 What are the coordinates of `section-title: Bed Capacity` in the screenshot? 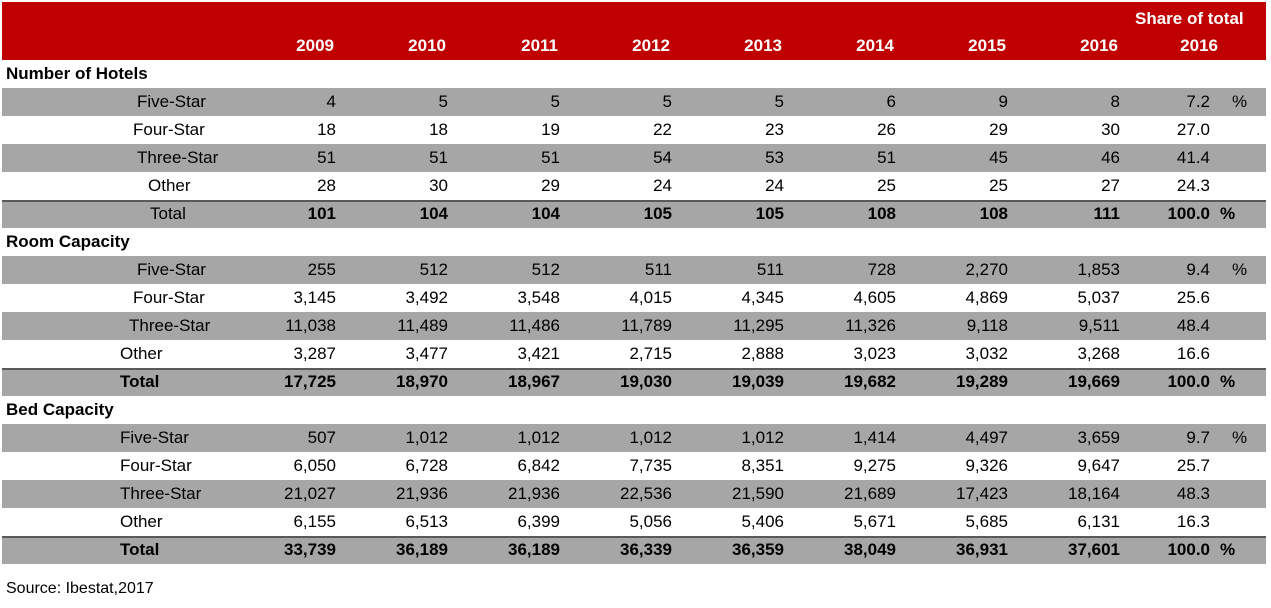 It's located at (60, 409).